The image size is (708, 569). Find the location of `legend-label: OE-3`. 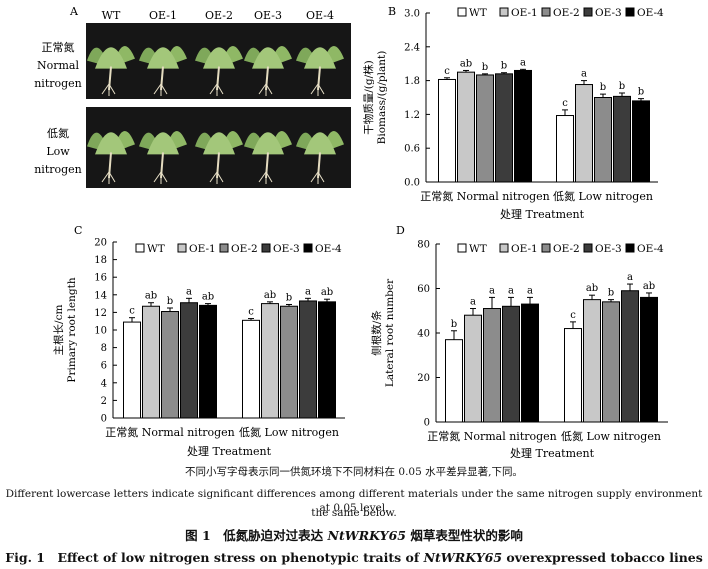

legend-label: OE-3 is located at coordinates (608, 13).